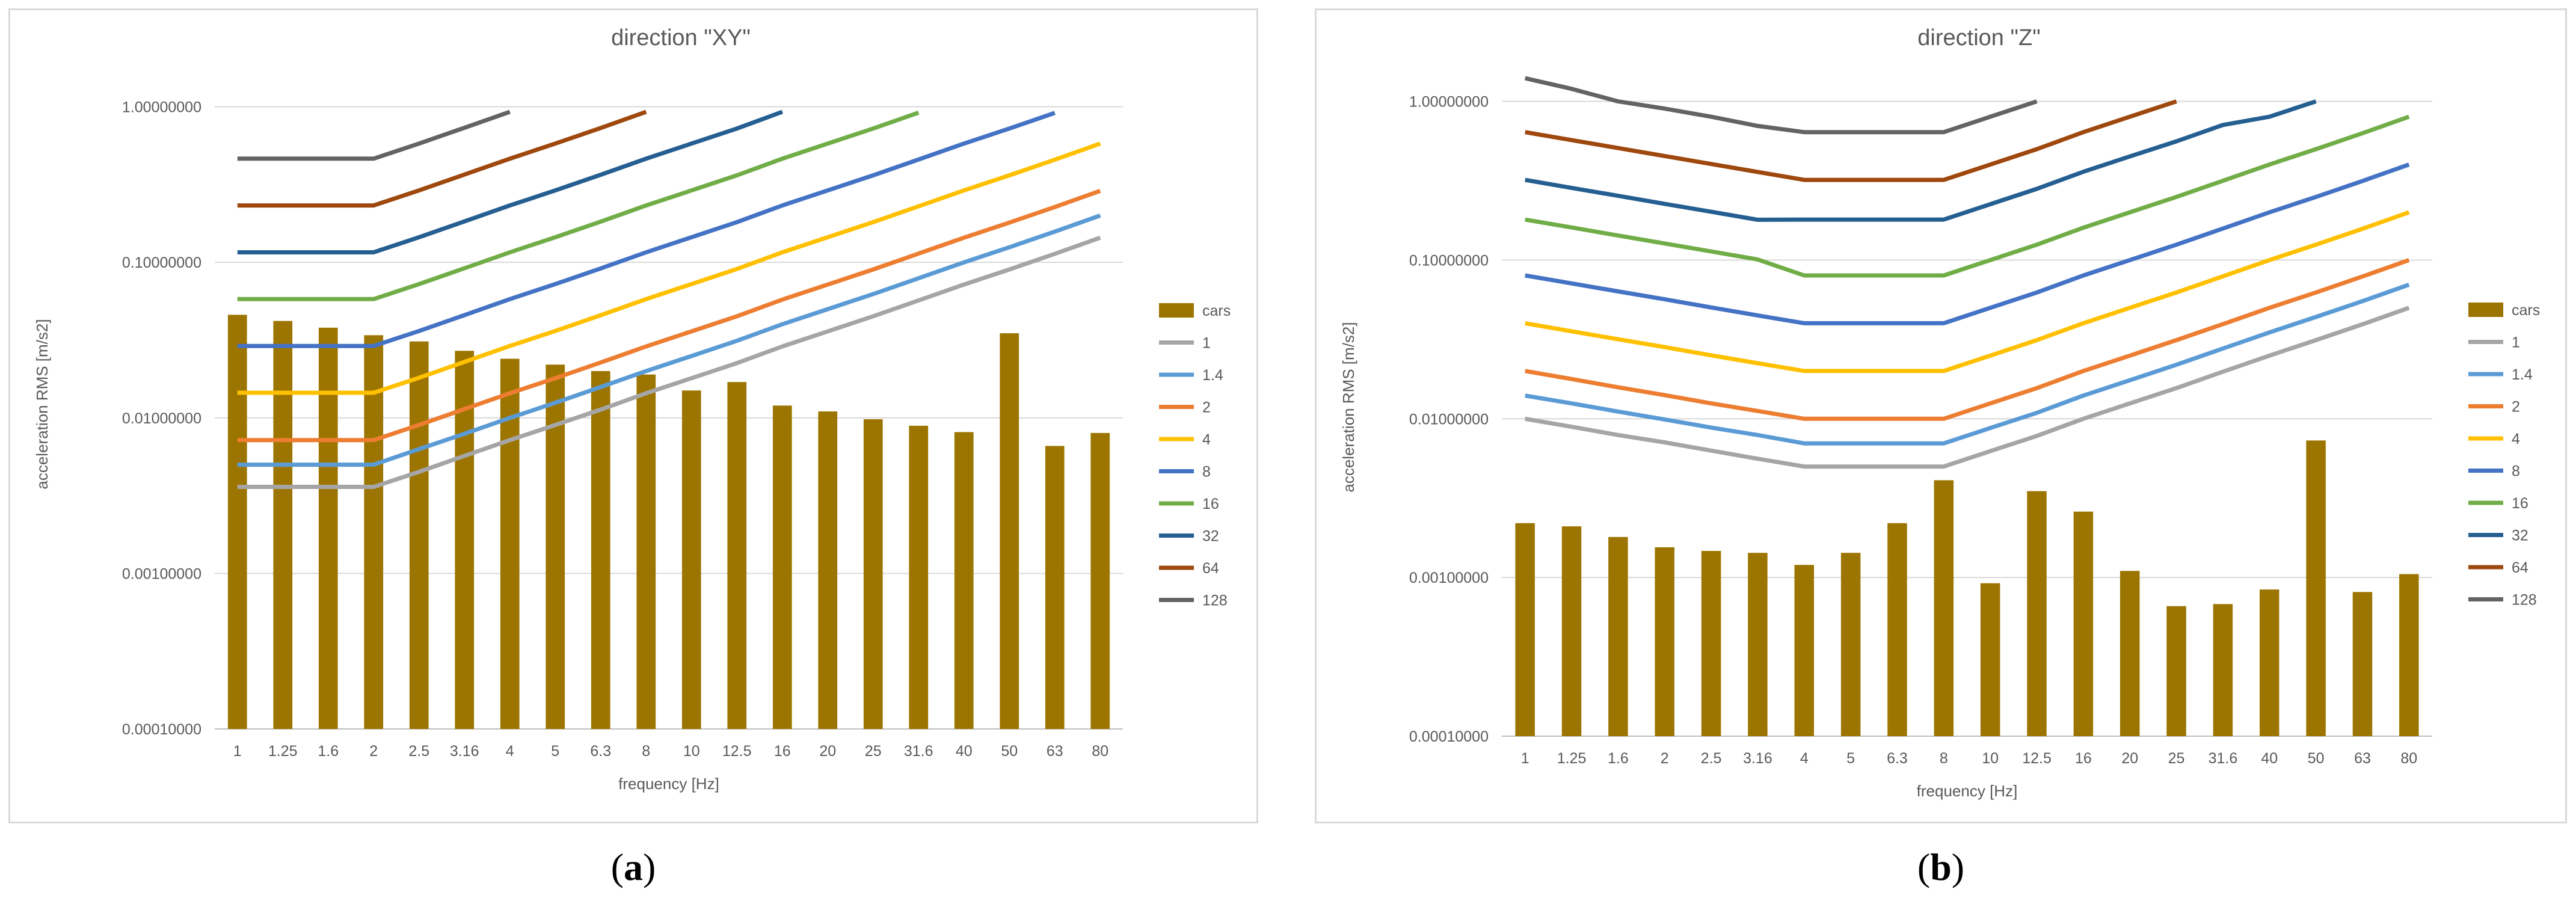 The width and height of the screenshot is (2576, 910). What do you see at coordinates (161, 573) in the screenshot?
I see `y-tick-label: 0.00100000` at bounding box center [161, 573].